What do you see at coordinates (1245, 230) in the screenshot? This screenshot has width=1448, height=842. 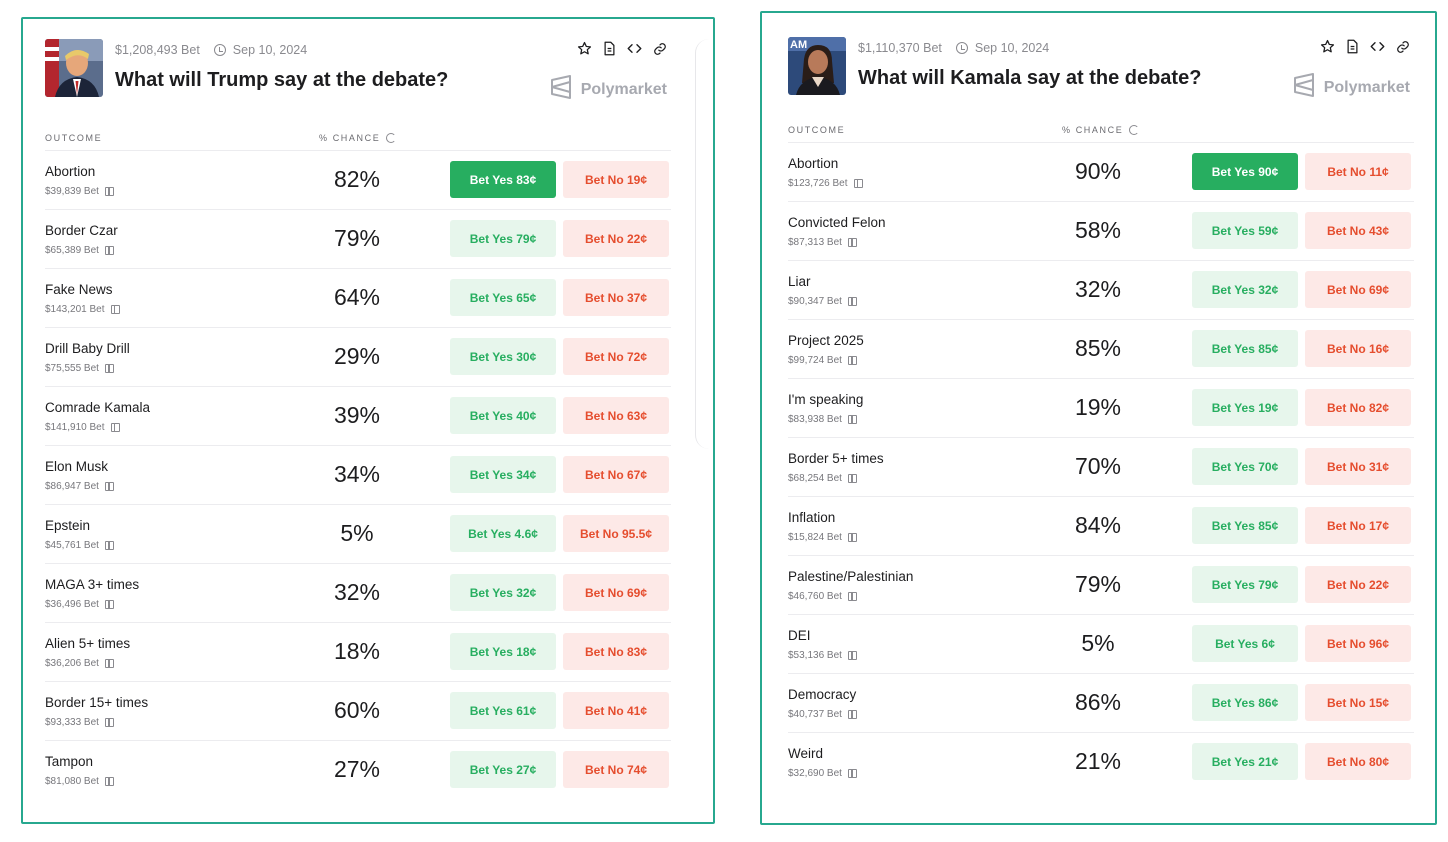 I see `bet-yes-button: Bet Yes 59¢` at bounding box center [1245, 230].